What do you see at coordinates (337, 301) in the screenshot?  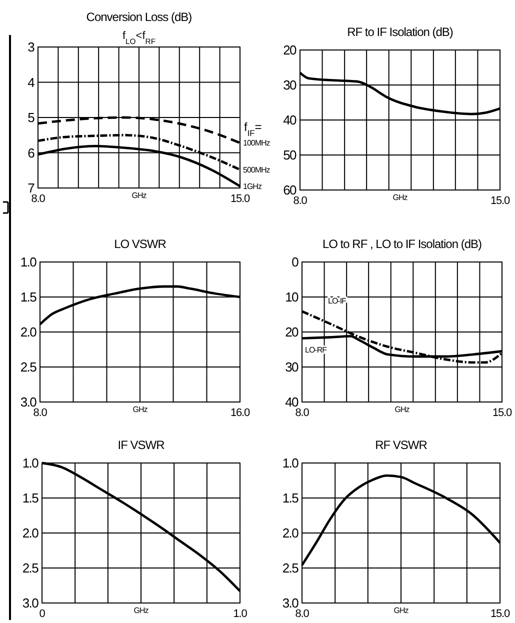 I see `series-label: LO-IF` at bounding box center [337, 301].